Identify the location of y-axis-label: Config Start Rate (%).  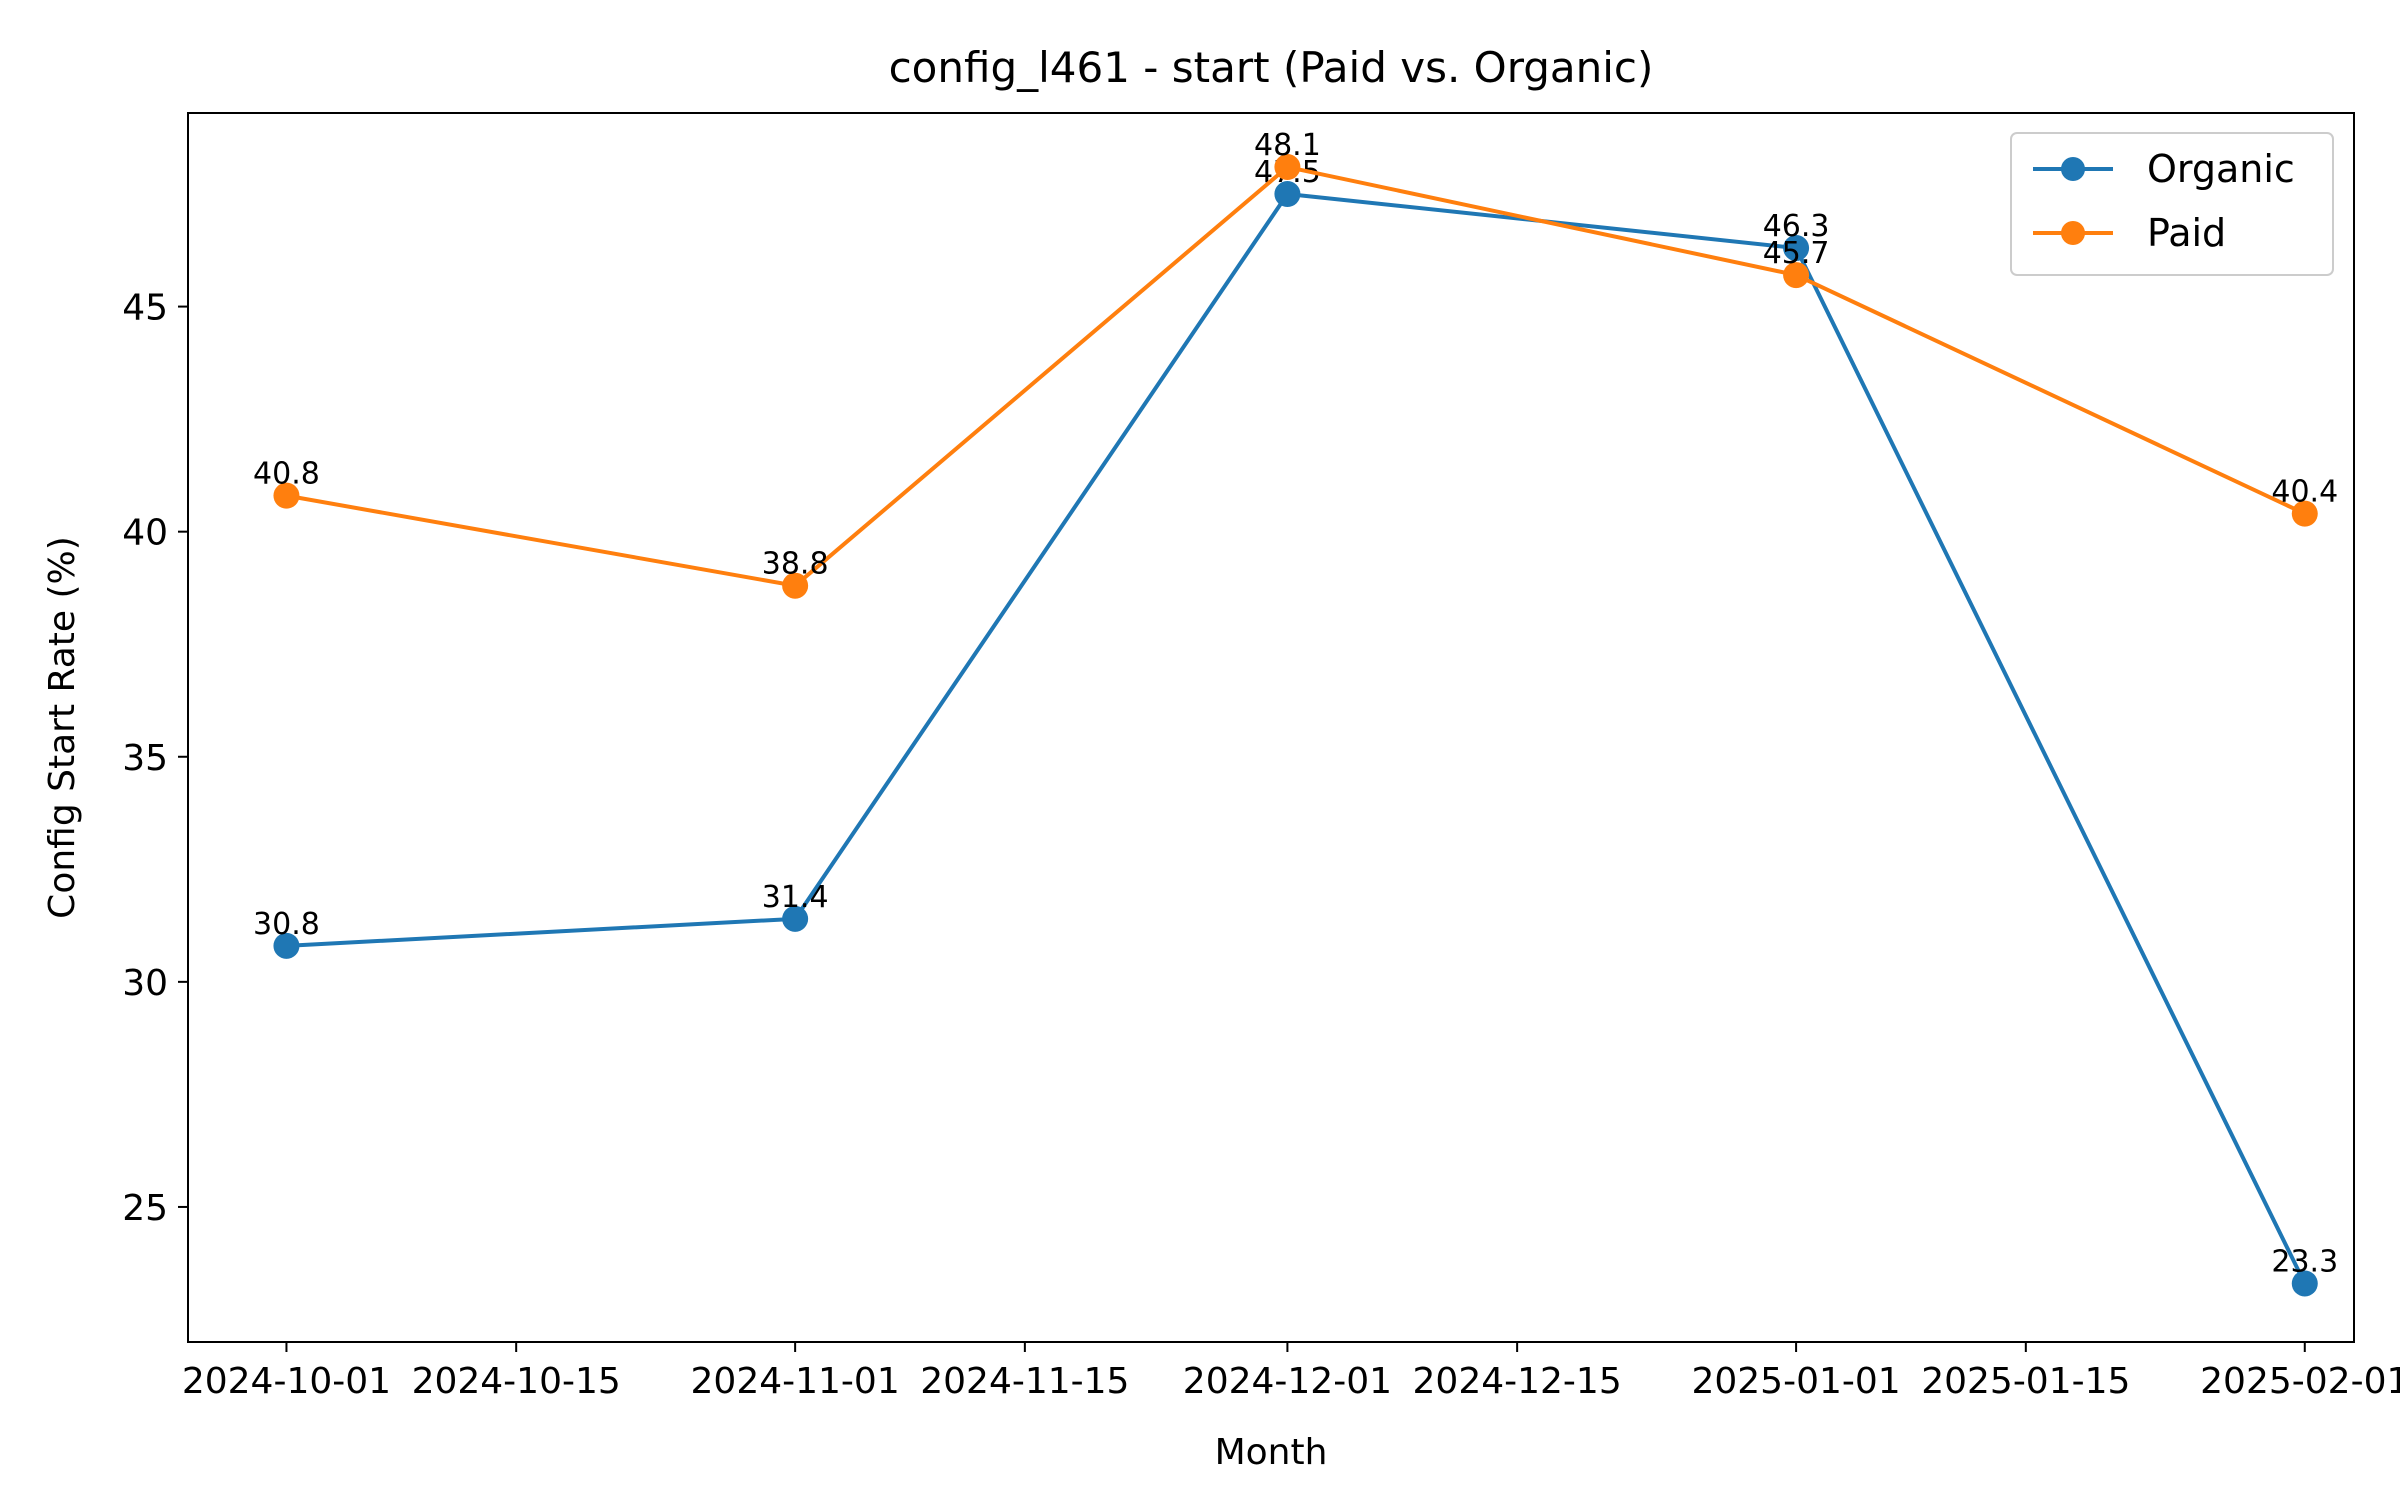
(62, 727).